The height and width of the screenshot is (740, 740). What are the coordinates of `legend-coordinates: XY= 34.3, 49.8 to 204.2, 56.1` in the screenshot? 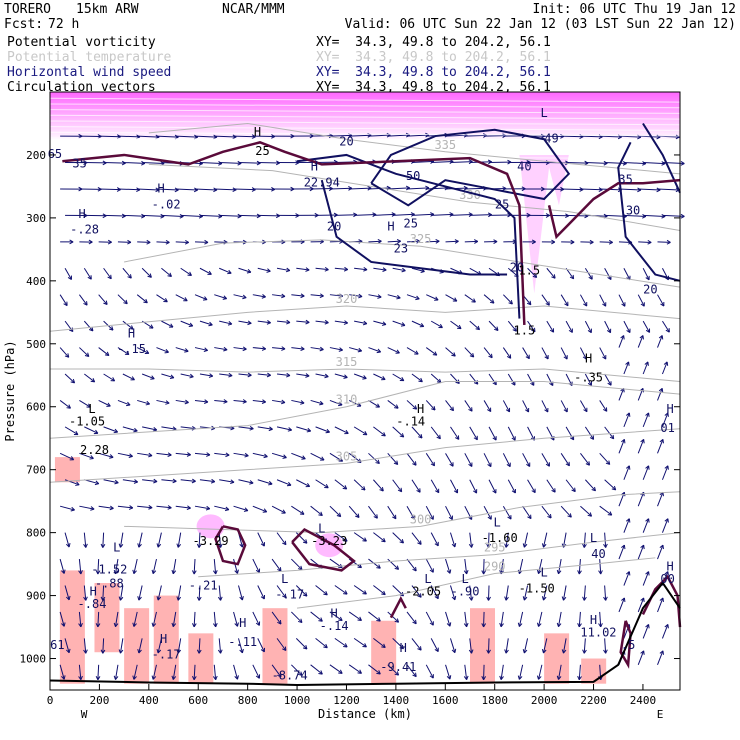 It's located at (433, 87).